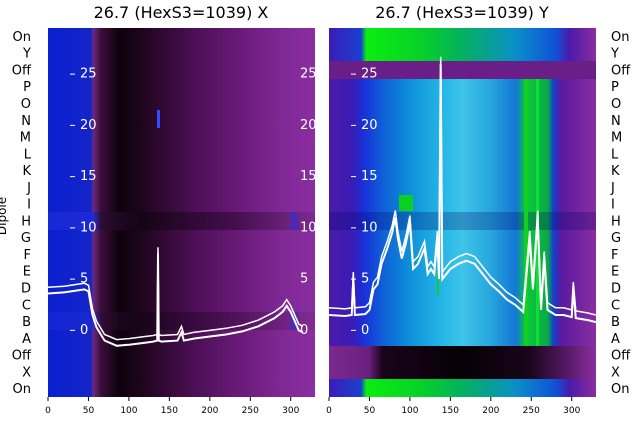  I want to click on chart-title-x: 26.7 (HexS3=1039) X, so click(181, 12).